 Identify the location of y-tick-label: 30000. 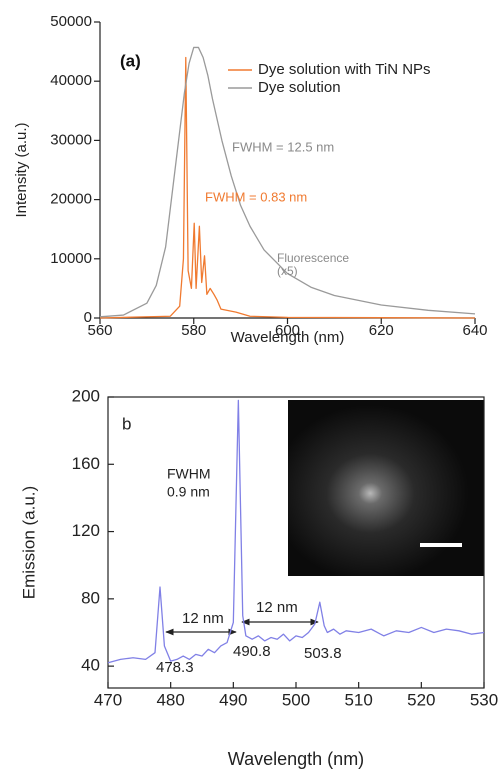
(71, 139).